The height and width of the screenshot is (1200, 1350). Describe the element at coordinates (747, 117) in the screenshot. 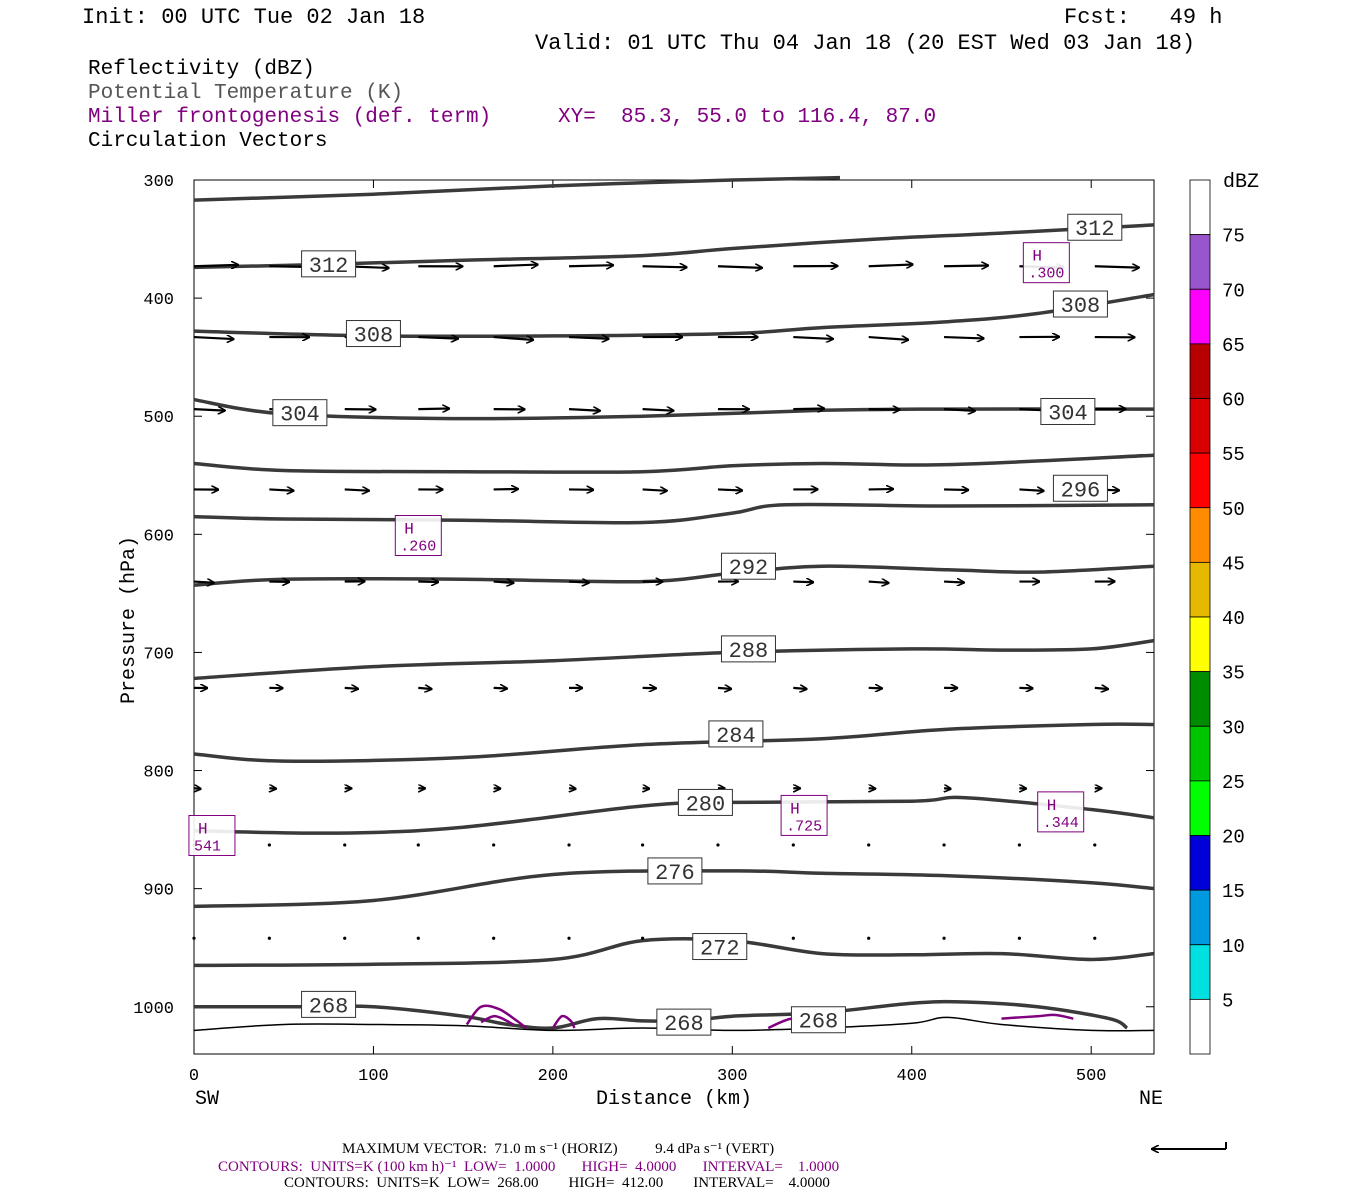

I see `cross-section-endpoints: XY= 85.3, 55.0 to 116.4, 87.0` at that location.